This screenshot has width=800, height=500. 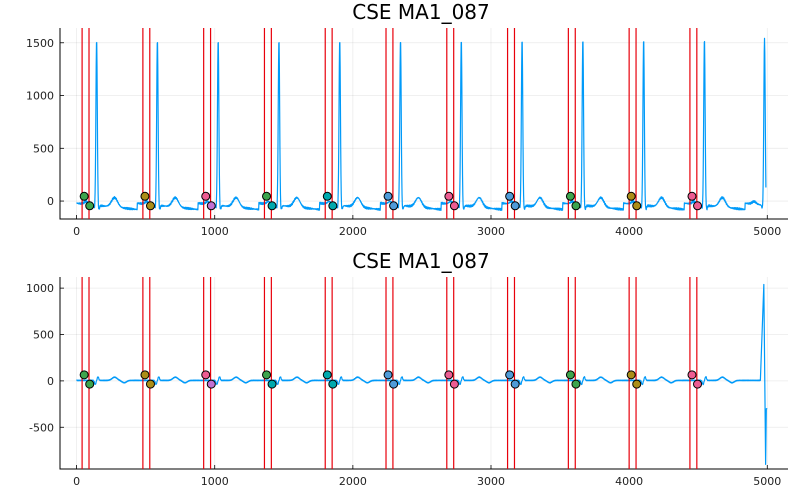 I want to click on y-tick-label: 1500, so click(x=40, y=43).